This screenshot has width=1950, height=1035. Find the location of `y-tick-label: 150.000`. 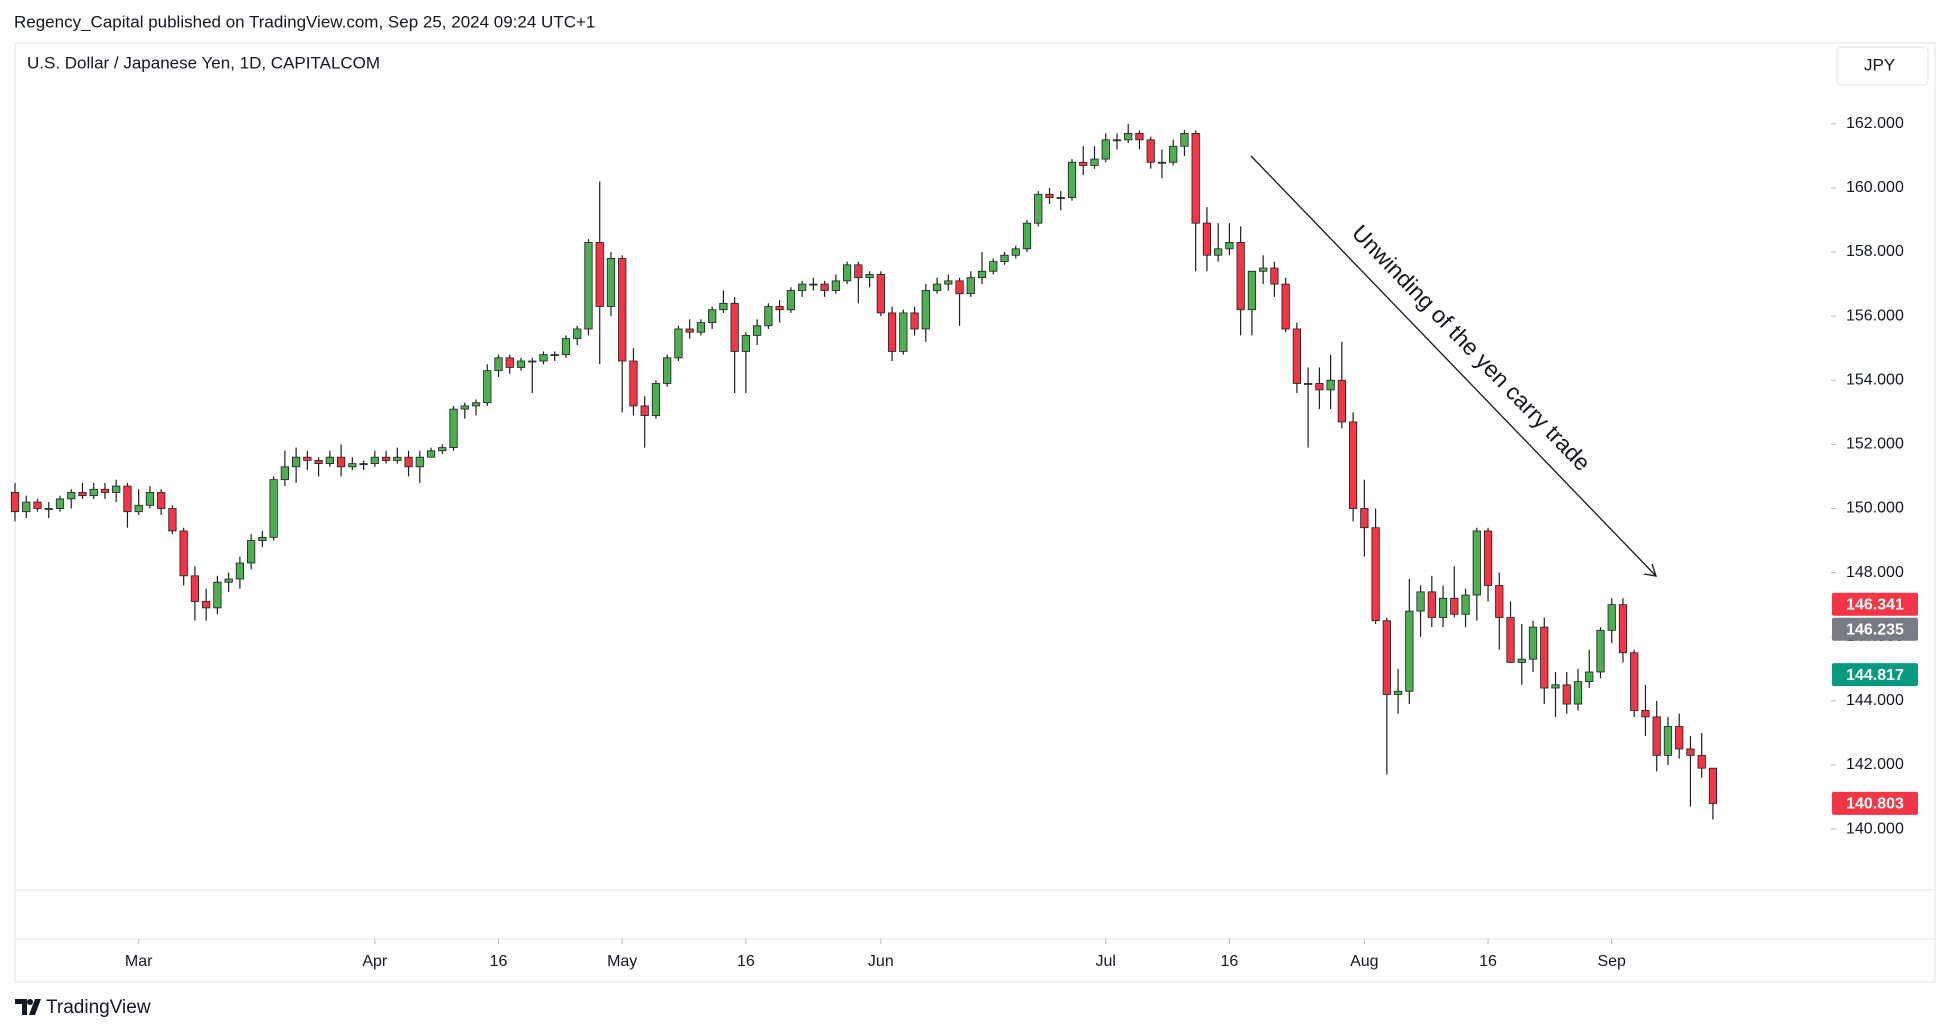

y-tick-label: 150.000 is located at coordinates (1875, 508).